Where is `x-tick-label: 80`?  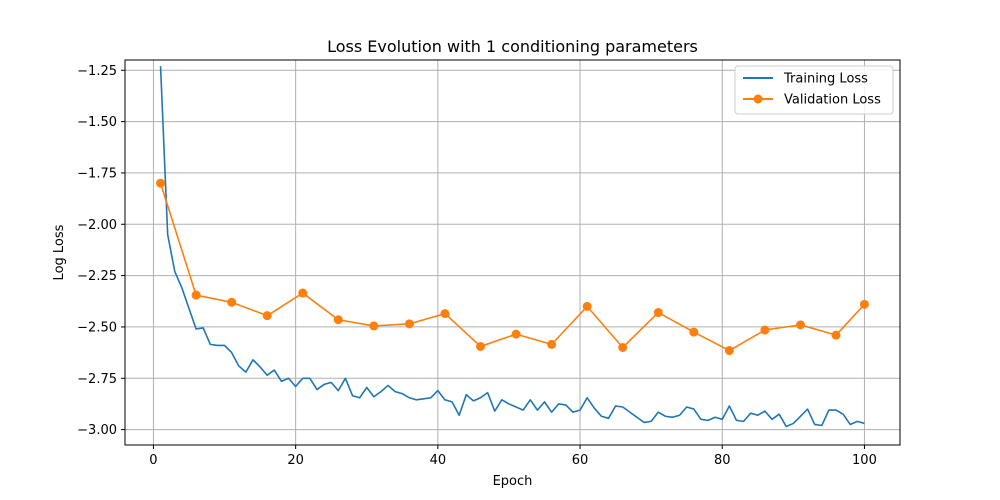 x-tick-label: 80 is located at coordinates (722, 460).